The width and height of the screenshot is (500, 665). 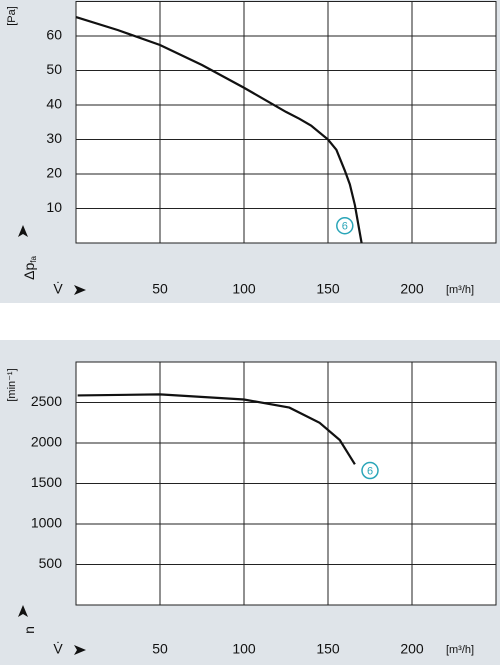 What do you see at coordinates (54, 138) in the screenshot?
I see `y-tick-label: 30` at bounding box center [54, 138].